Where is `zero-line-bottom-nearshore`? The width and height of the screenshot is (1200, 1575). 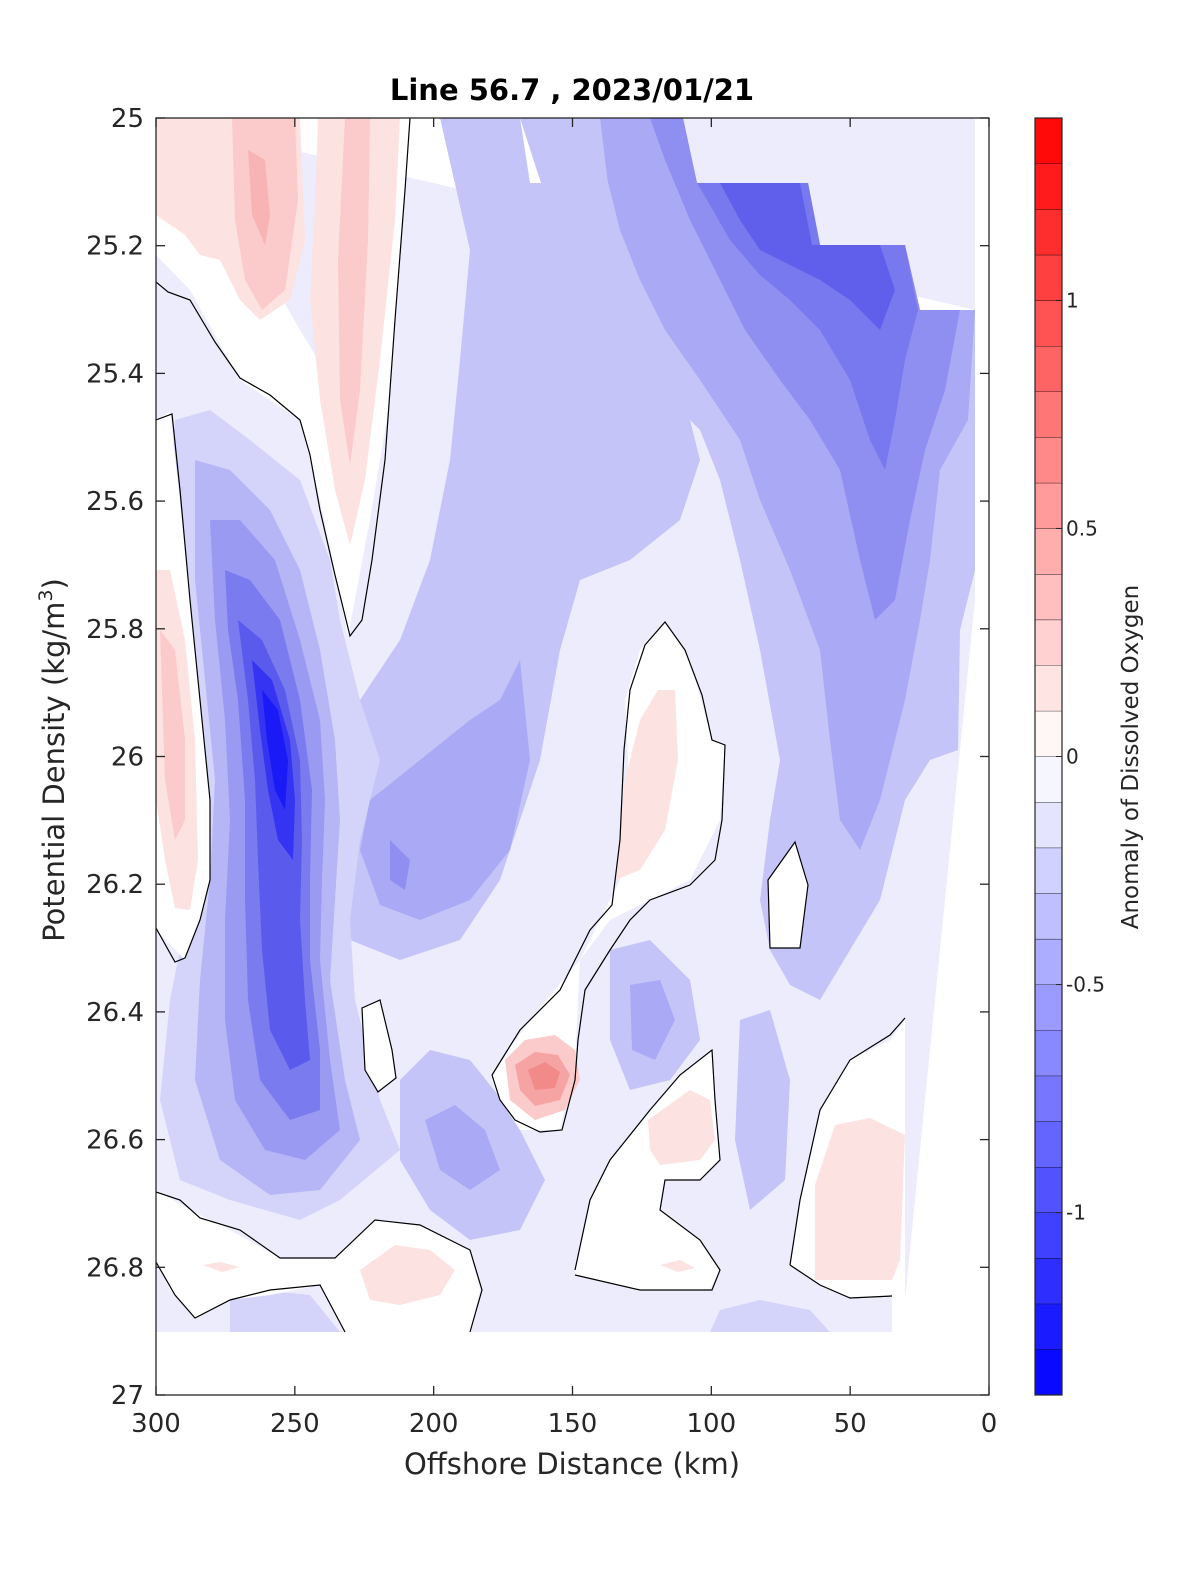
zero-line-bottom-nearshore is located at coordinates (841, 1281).